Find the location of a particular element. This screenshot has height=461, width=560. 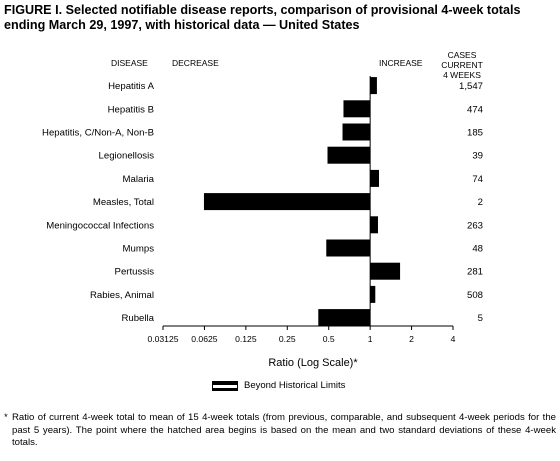

cases-value: 48 is located at coordinates (477, 249).